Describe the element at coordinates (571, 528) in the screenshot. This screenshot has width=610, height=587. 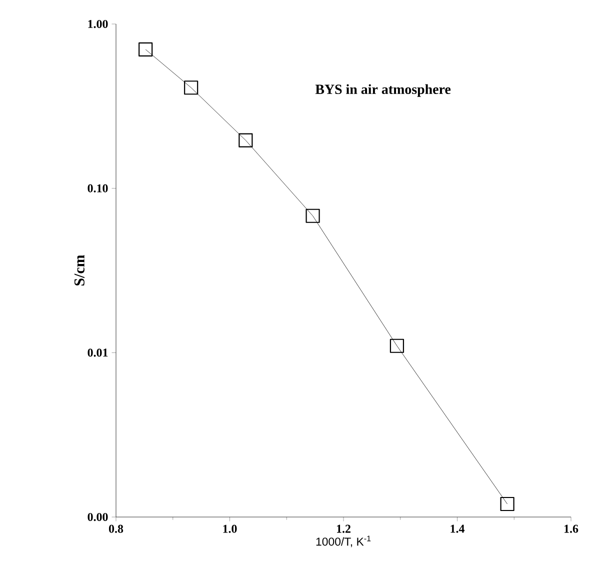
I see `x-tick-label: 1.6` at that location.